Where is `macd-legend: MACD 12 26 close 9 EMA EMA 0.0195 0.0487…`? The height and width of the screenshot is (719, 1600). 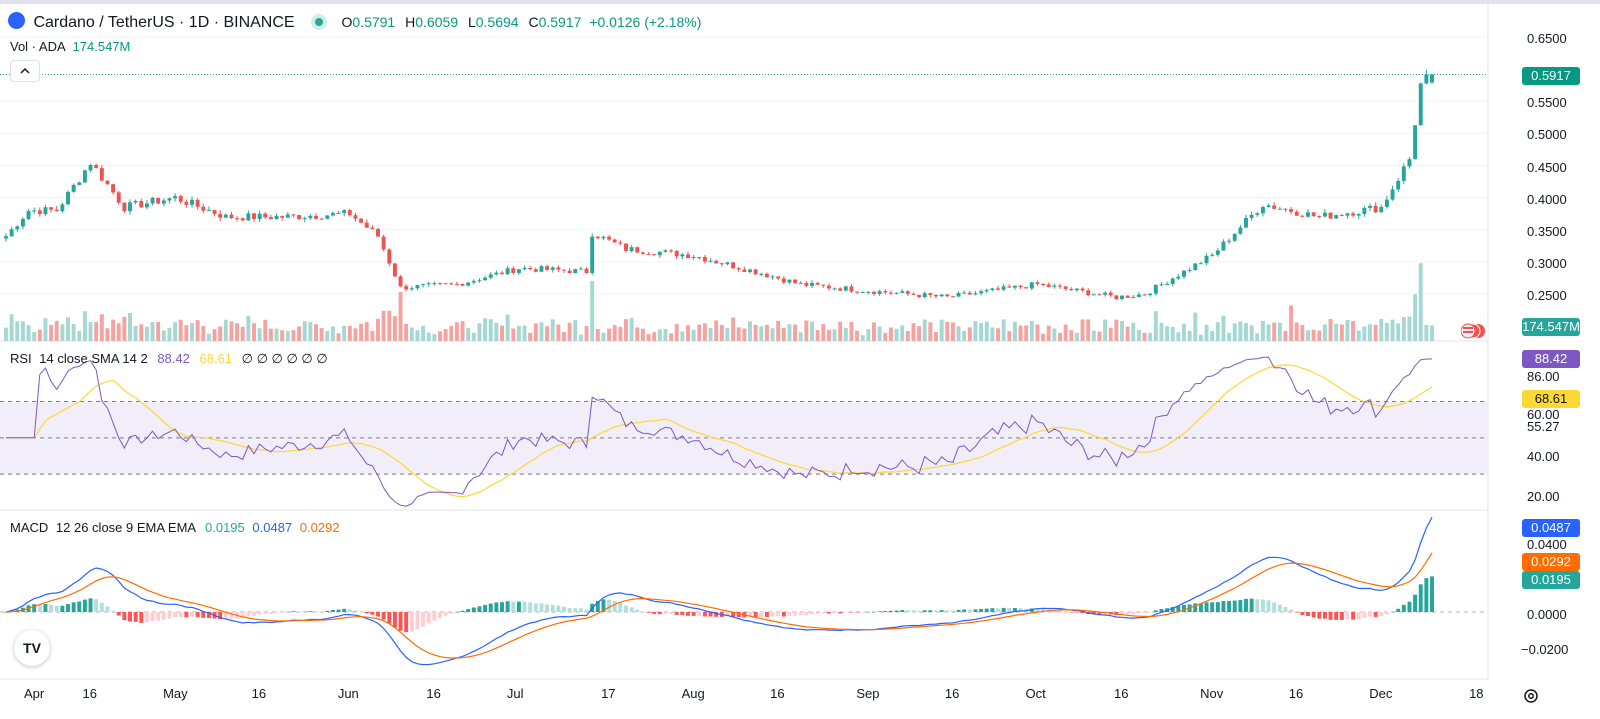
macd-legend: MACD 12 26 close 9 EMA EMA 0.0195 0.0487… is located at coordinates (175, 527).